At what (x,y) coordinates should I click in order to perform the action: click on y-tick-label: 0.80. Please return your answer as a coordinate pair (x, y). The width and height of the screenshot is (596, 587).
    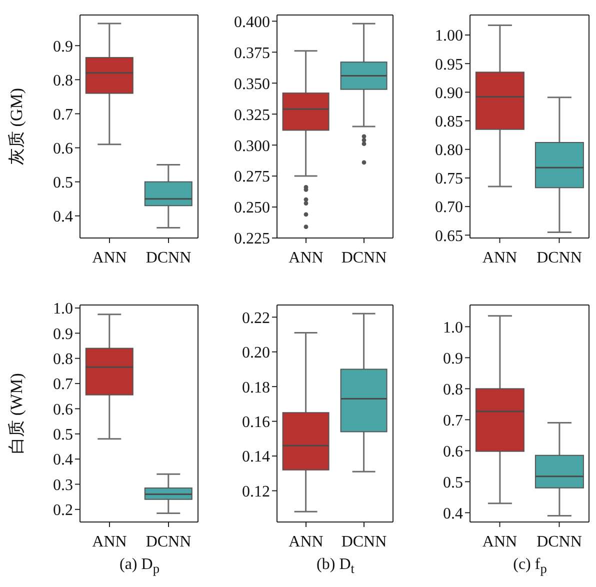
    Looking at the image, I should click on (449, 151).